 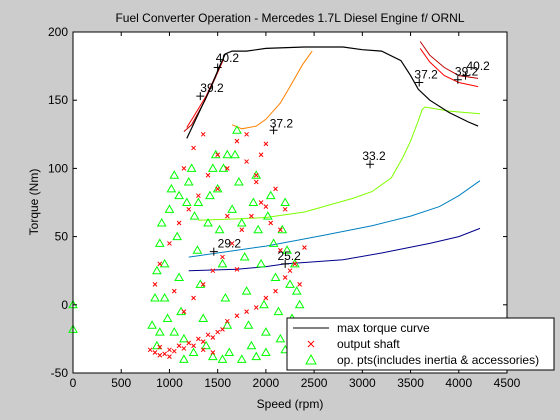 What do you see at coordinates (478, 66) in the screenshot?
I see `contour-label-8: 40.2` at bounding box center [478, 66].